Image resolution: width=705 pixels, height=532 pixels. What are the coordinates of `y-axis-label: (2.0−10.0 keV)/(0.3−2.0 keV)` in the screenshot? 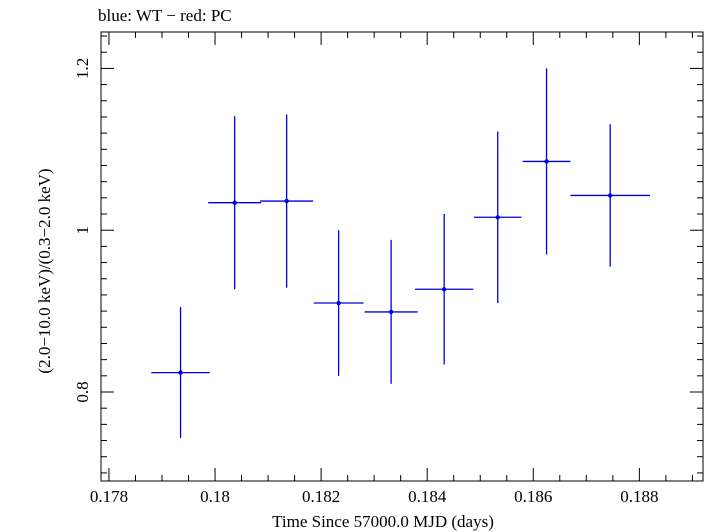 It's located at (44, 270).